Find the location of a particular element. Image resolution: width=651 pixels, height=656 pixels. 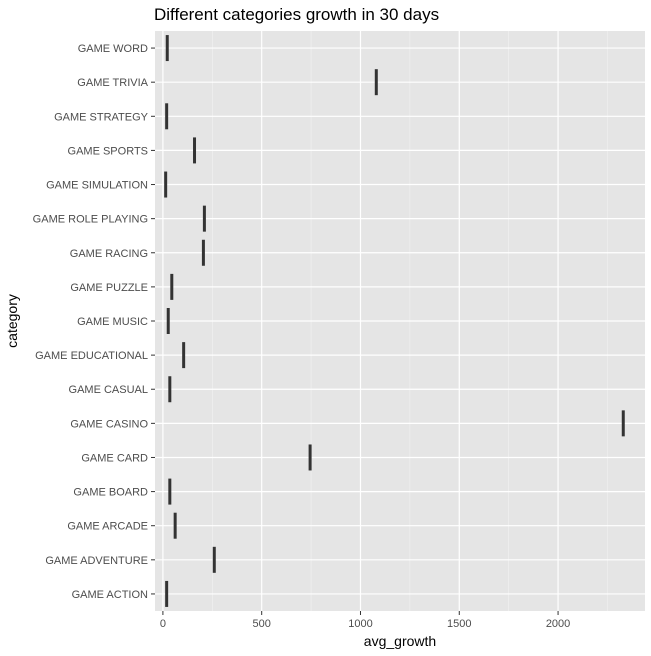

y-tick-label: GAME TRIVIA is located at coordinates (112, 83).